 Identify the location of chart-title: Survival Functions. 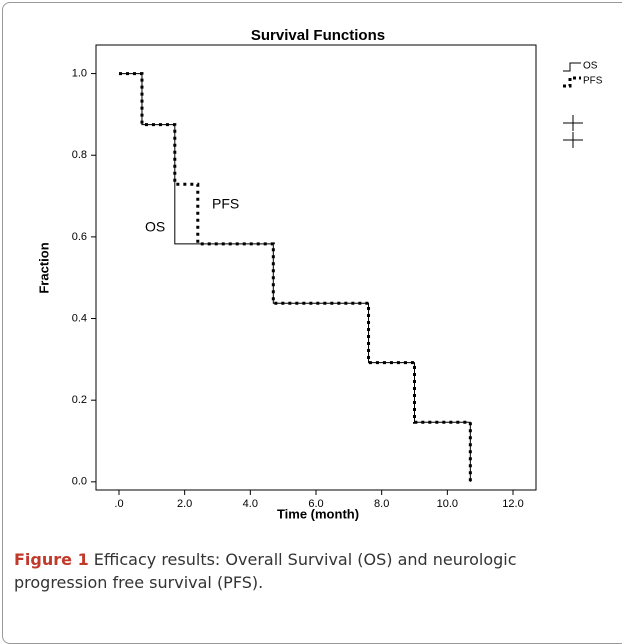
(318, 35).